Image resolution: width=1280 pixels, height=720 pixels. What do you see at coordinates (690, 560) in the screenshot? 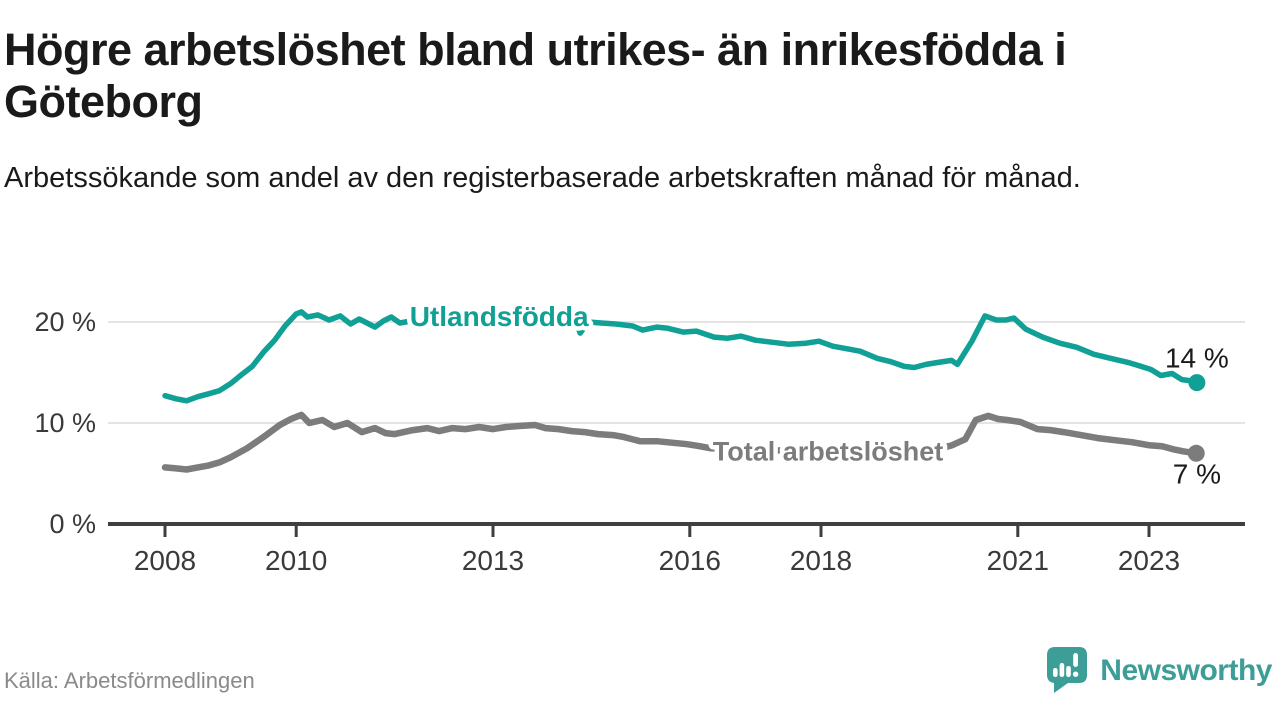
I see `x-axis-label: 2016` at bounding box center [690, 560].